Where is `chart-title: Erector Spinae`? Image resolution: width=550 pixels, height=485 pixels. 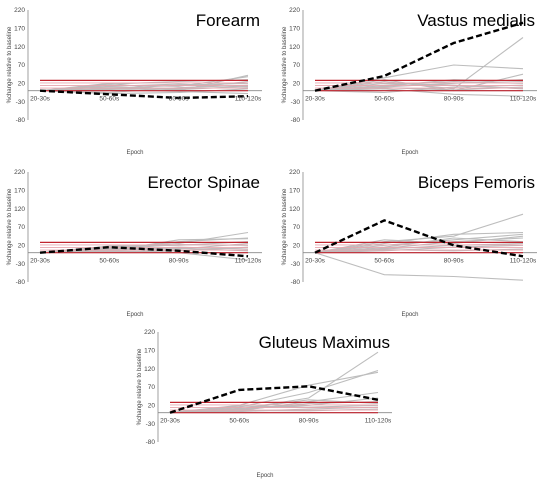 chart-title: Erector Spinae is located at coordinates (204, 182).